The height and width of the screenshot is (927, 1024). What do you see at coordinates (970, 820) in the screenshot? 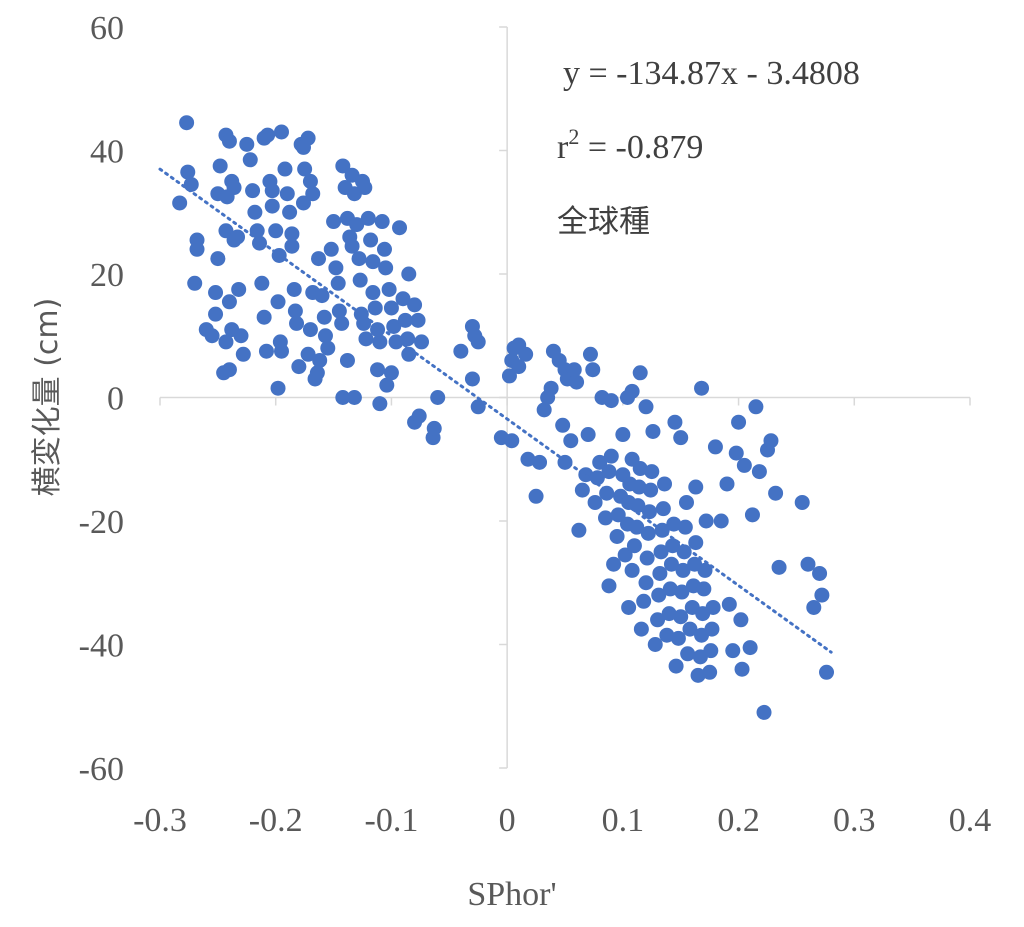
I see `x-tick-label: 0.4` at bounding box center [970, 820].